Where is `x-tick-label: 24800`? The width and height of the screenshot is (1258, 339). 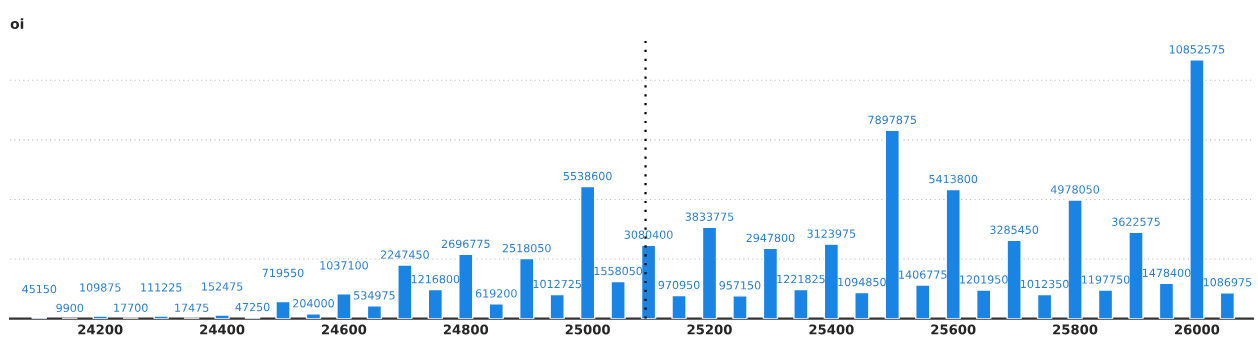 x-tick-label: 24800 is located at coordinates (466, 329).